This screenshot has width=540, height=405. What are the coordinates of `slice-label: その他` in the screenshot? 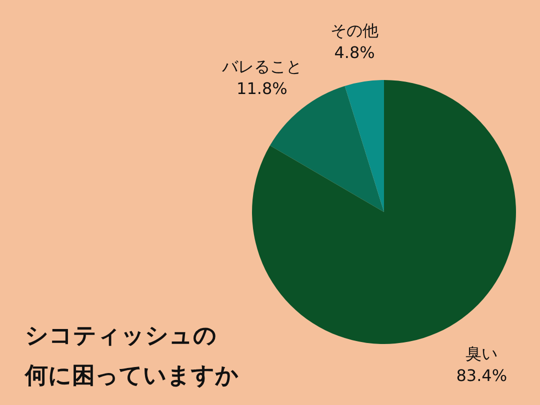 It's located at (354, 30).